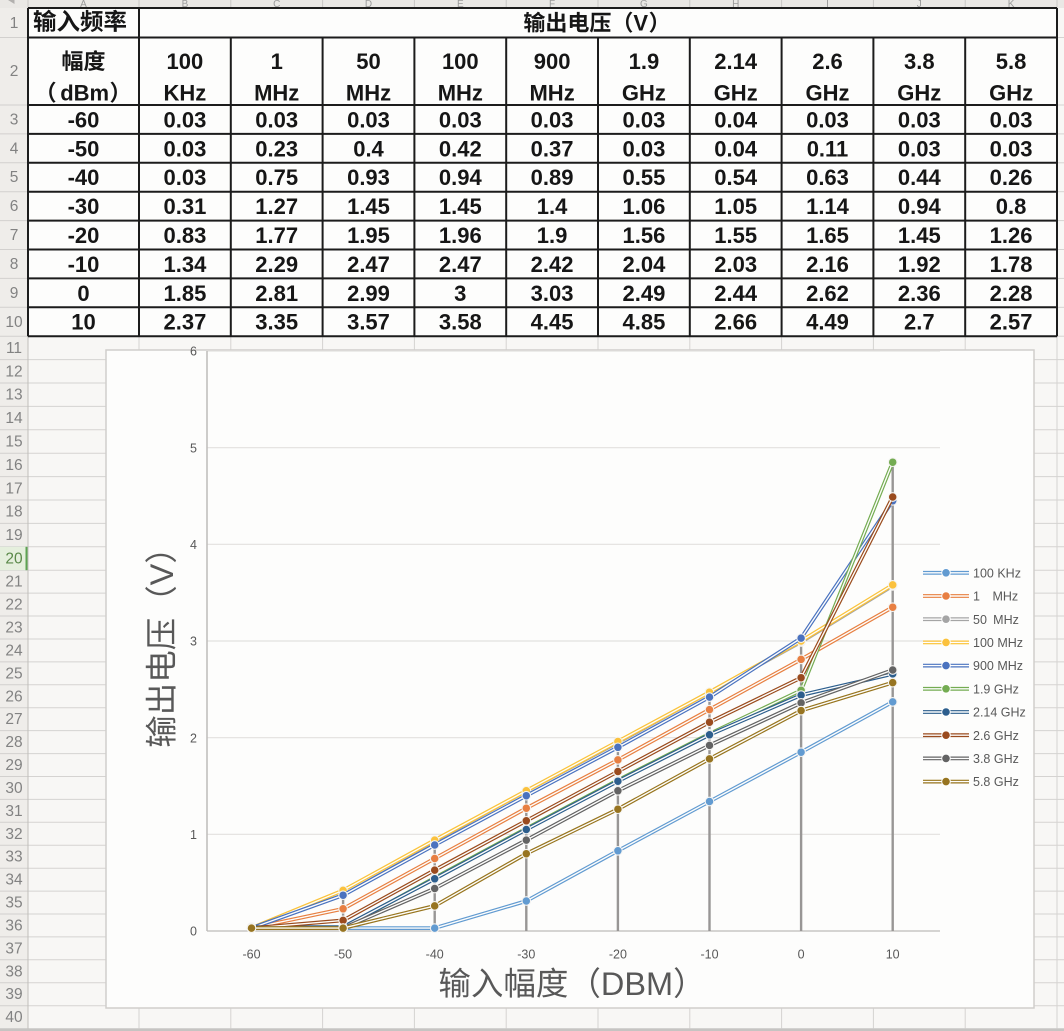 This screenshot has height=1031, width=1064. I want to click on svg-text: 50, so click(368, 61).